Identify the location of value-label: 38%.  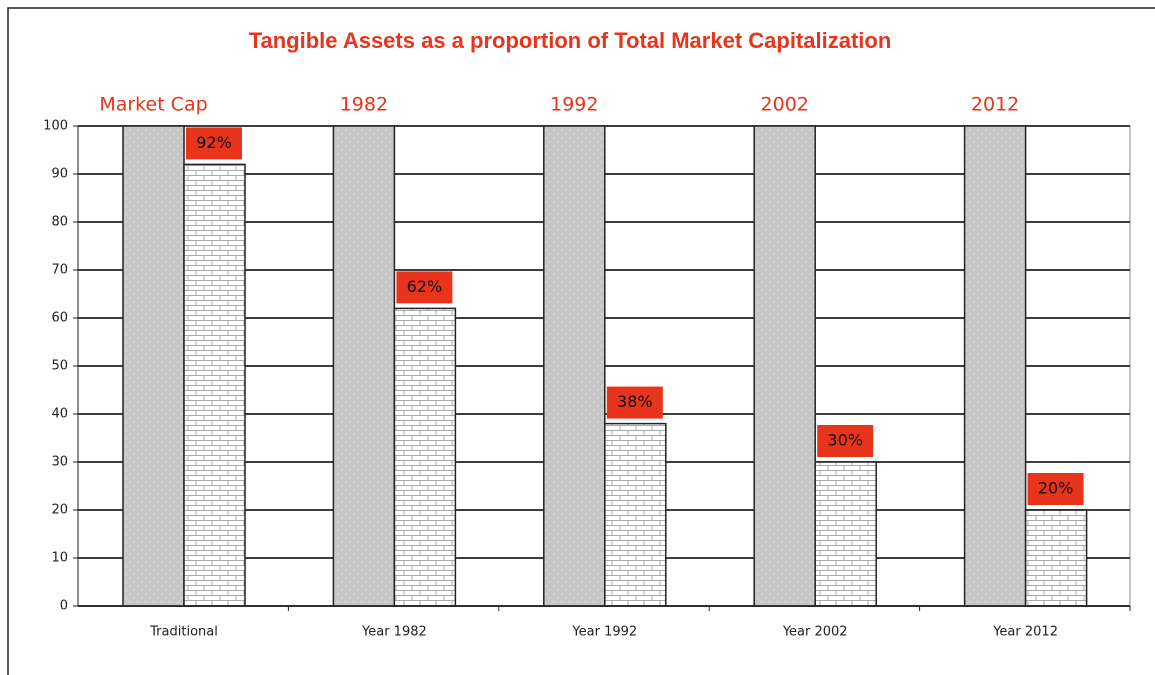
(635, 401).